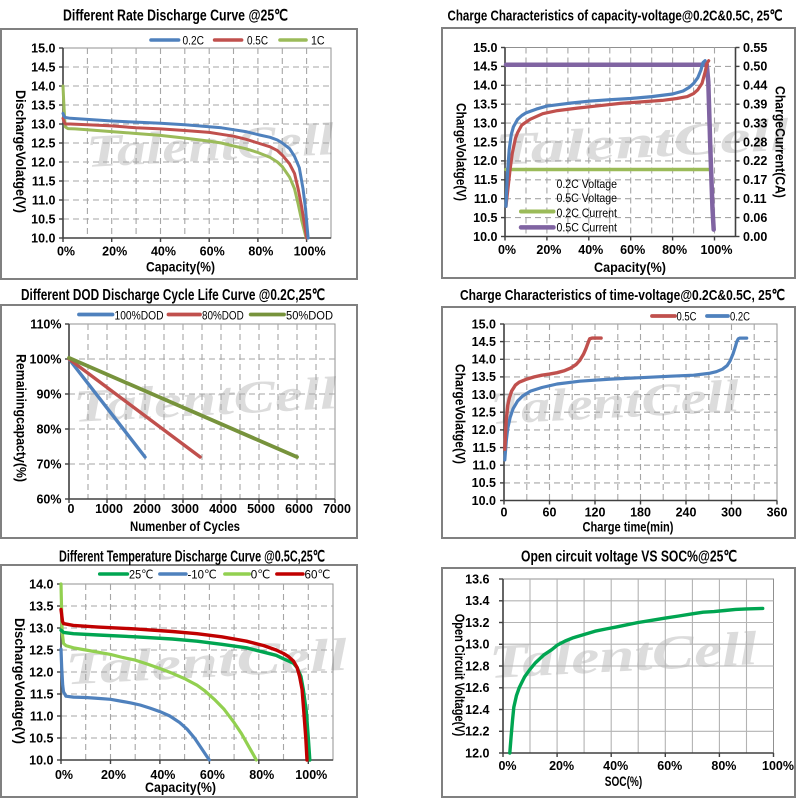  Describe the element at coordinates (686, 513) in the screenshot. I see `svg-text: 240` at that location.